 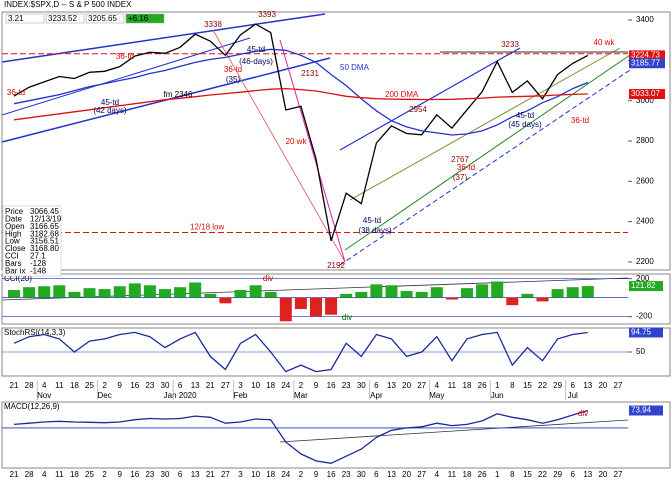 I want to click on annotation: 3338, so click(x=213, y=24).